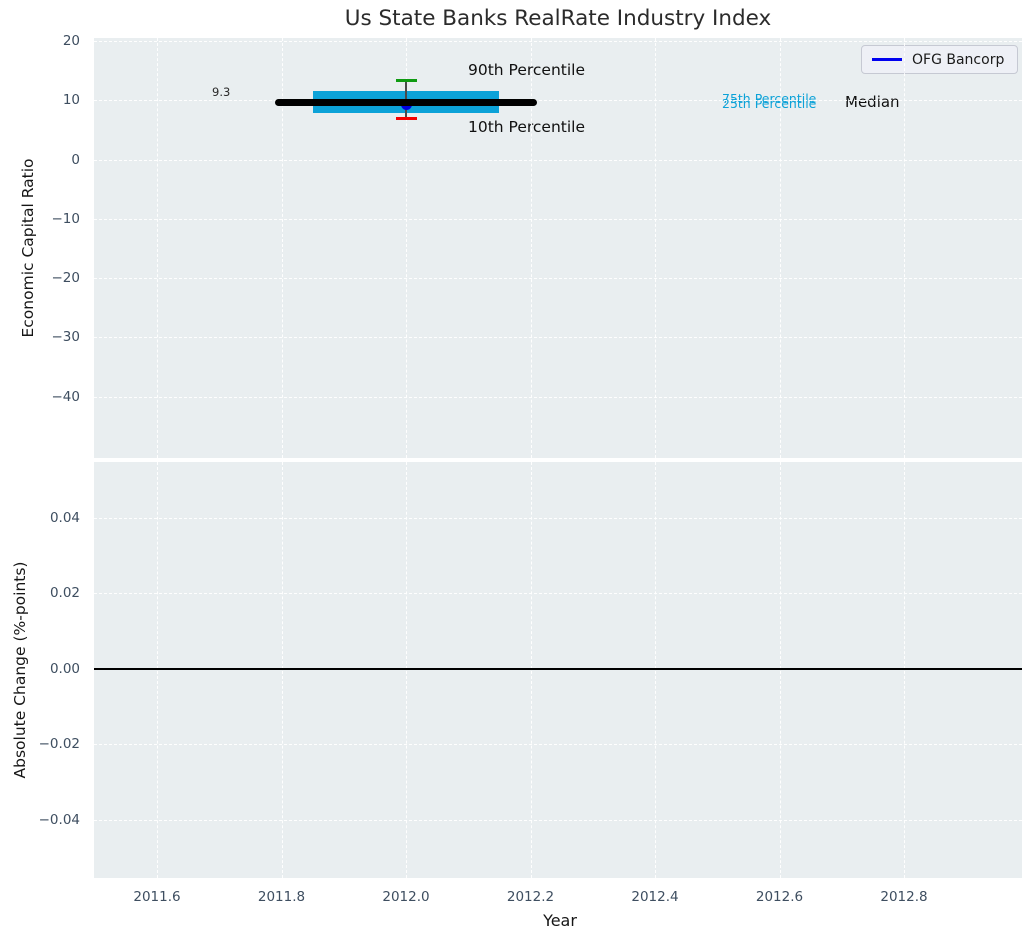 This screenshot has height=942, width=1034. I want to click on x-tick-label: 2012.8, so click(904, 897).